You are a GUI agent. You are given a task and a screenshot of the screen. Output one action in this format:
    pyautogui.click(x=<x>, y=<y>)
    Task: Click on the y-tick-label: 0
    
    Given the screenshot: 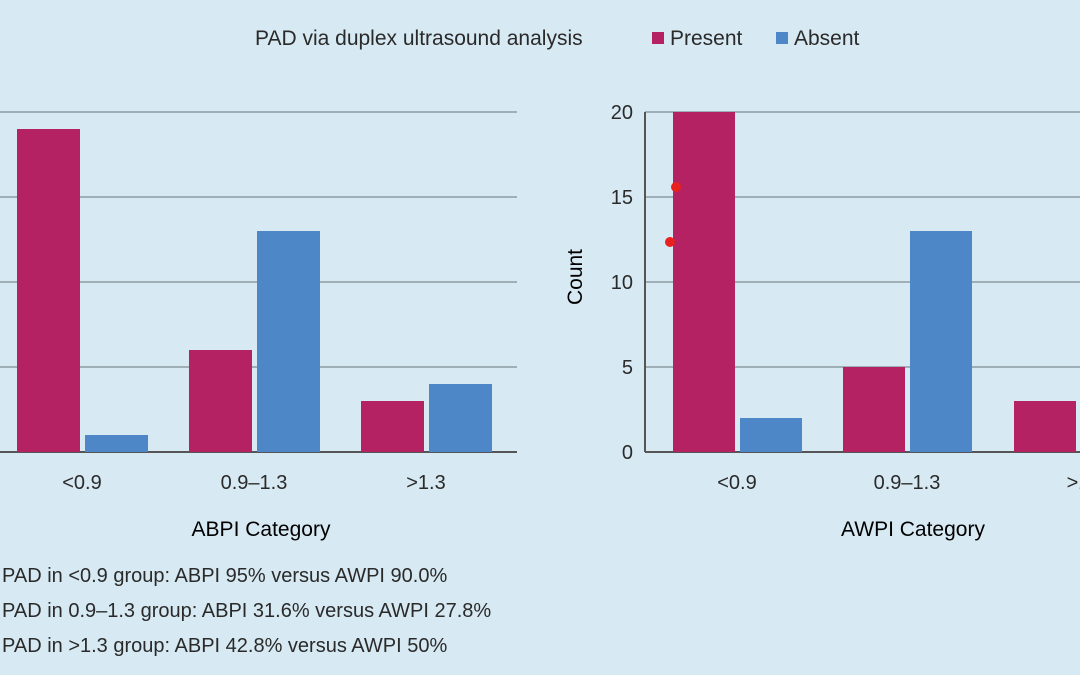 What is the action you would take?
    pyautogui.click(x=627, y=453)
    